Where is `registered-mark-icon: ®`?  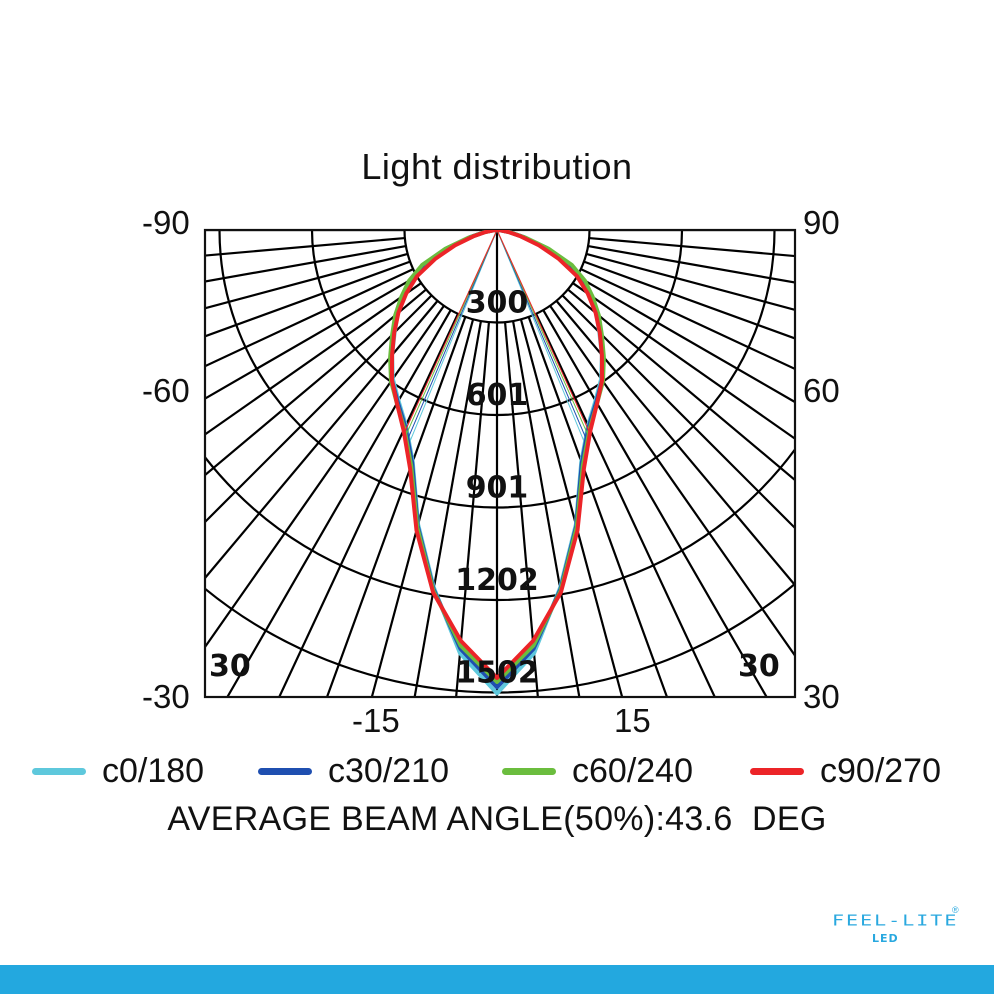
registered-mark-icon: ® is located at coordinates (955, 910).